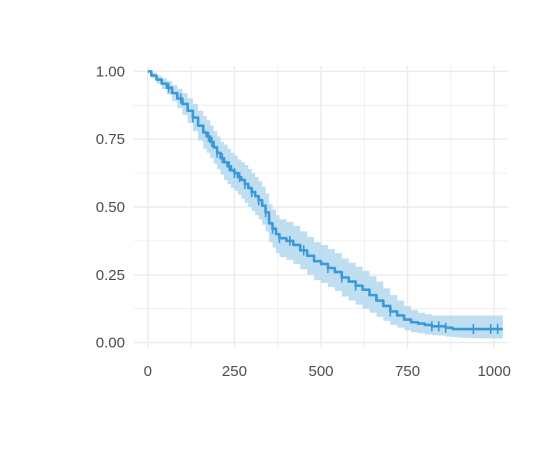 The width and height of the screenshot is (550, 470). I want to click on x-tick-label: 500, so click(320, 371).